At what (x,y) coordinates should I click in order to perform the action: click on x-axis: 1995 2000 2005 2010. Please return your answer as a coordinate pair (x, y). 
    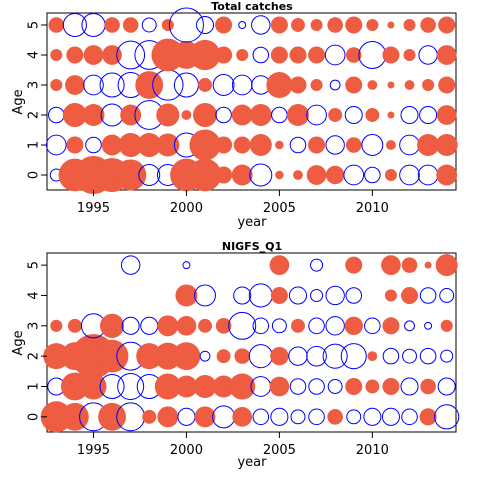
    Looking at the image, I should click on (233, 445).